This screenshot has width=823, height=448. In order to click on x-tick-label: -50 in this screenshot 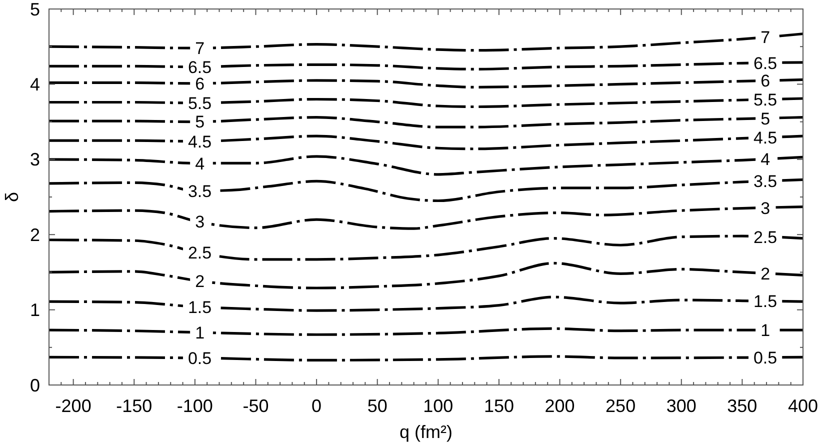, I will do `click(255, 406)`.